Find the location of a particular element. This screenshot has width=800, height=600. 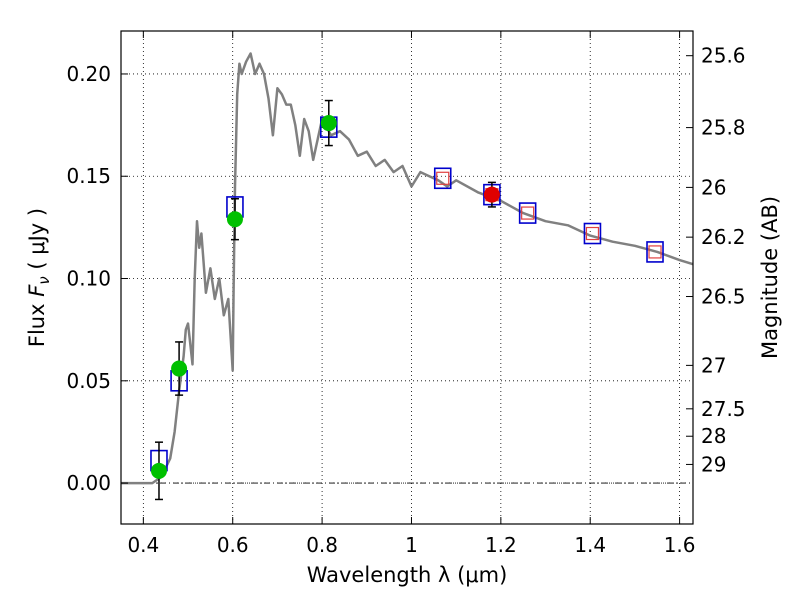

x-axis-title: Wavelength λ (μm) is located at coordinates (407, 575).